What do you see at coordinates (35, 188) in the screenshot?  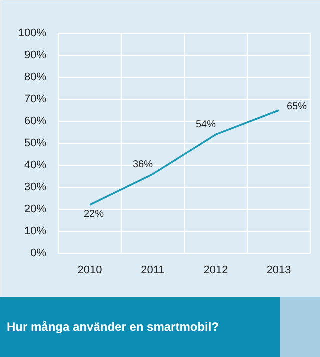 I see `y-tick-label: 30%` at bounding box center [35, 188].